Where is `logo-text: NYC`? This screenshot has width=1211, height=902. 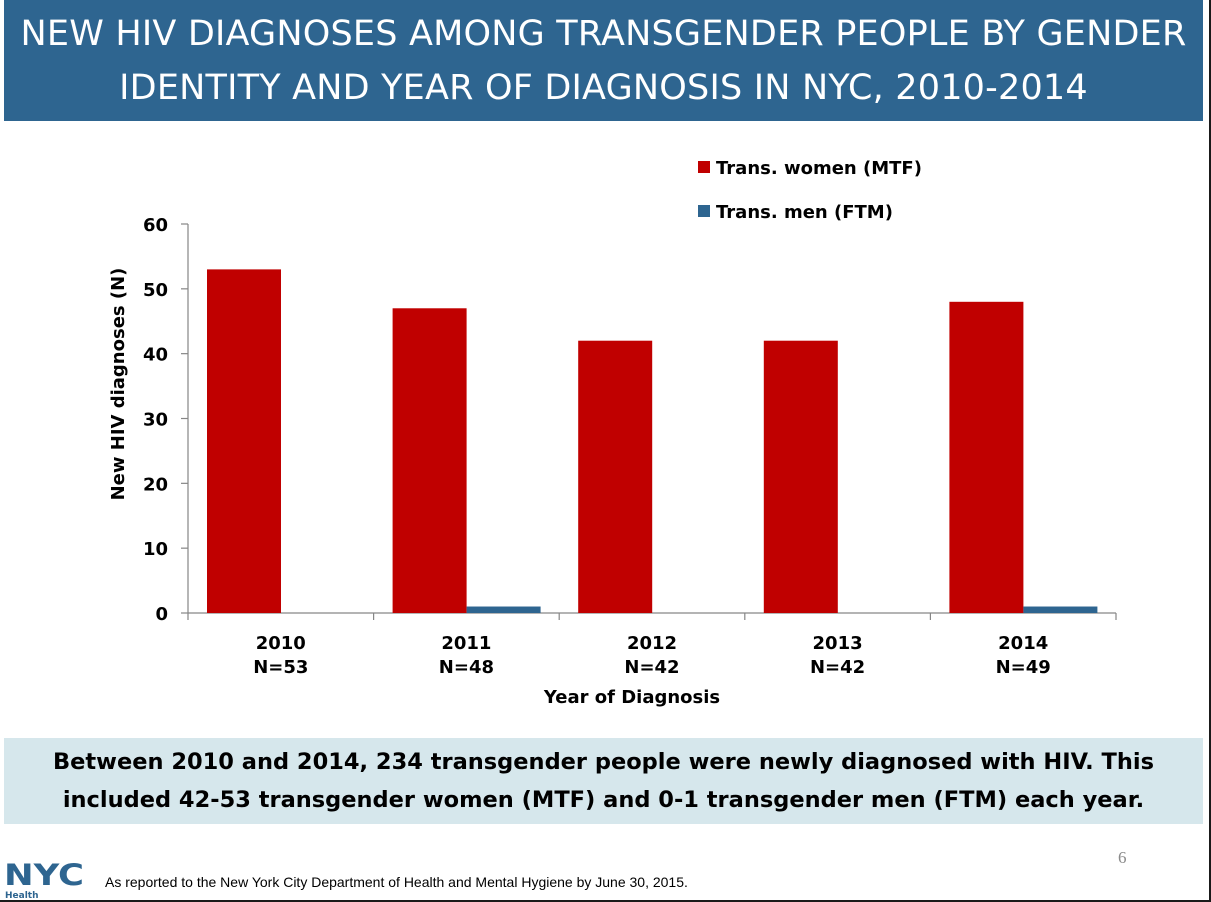
logo-text: NYC is located at coordinates (44, 875).